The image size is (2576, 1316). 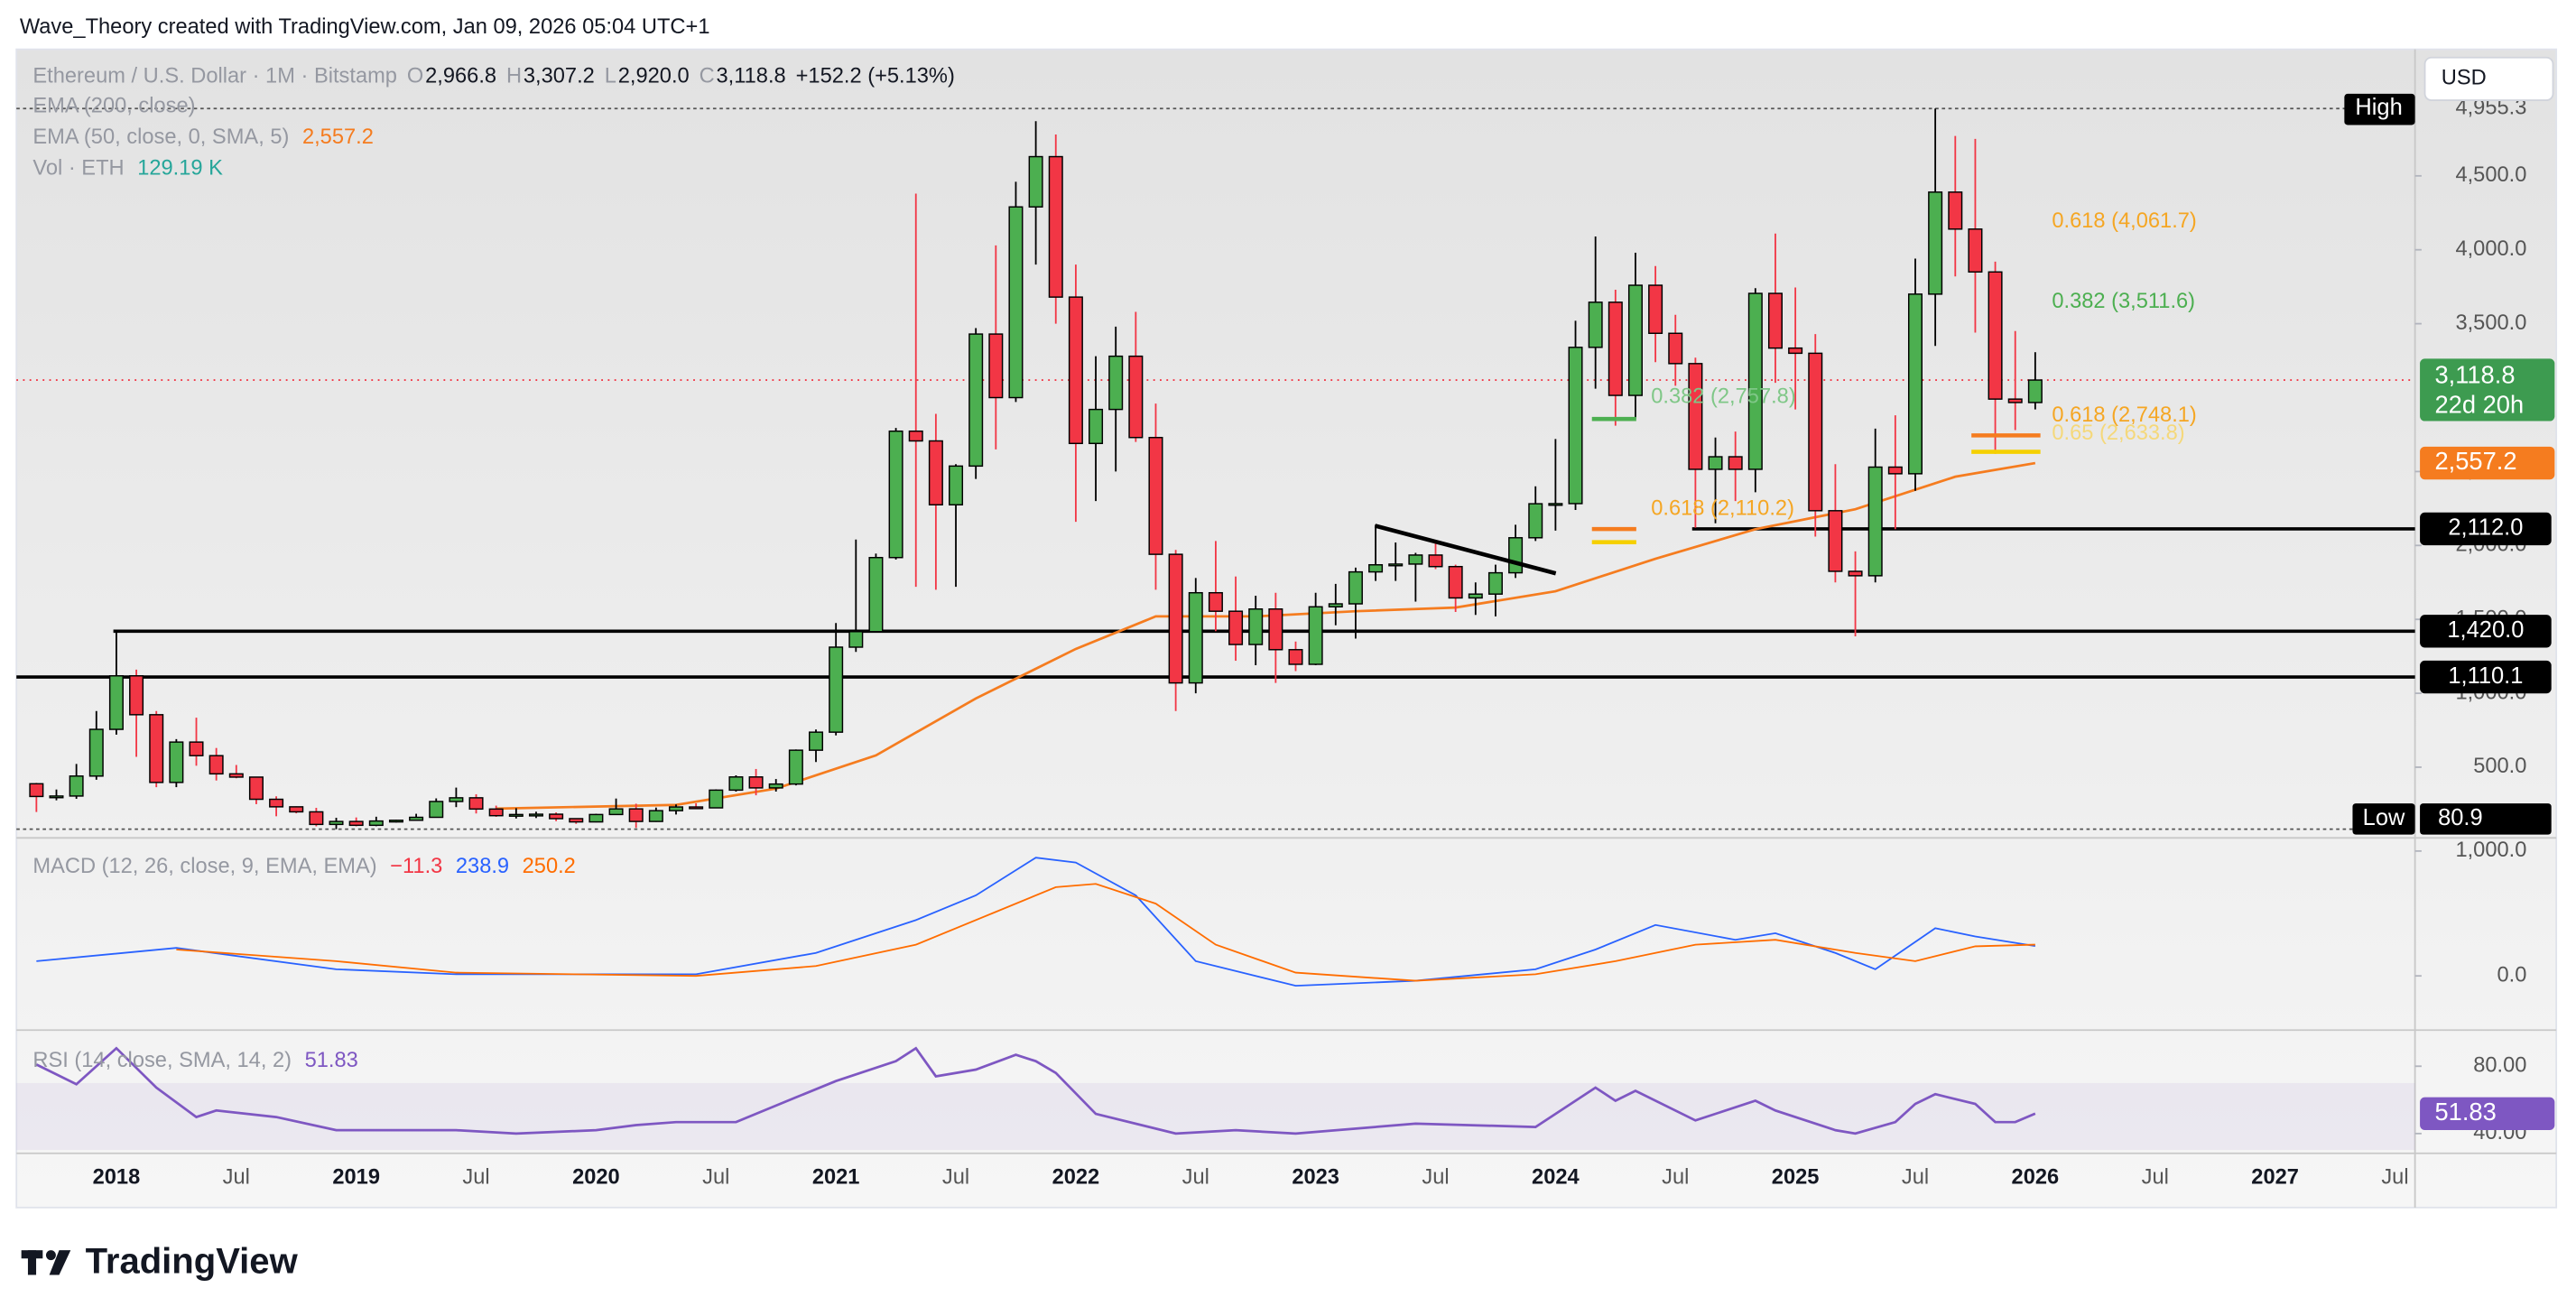 I want to click on ohlc-value: 2,920.0, so click(x=654, y=76).